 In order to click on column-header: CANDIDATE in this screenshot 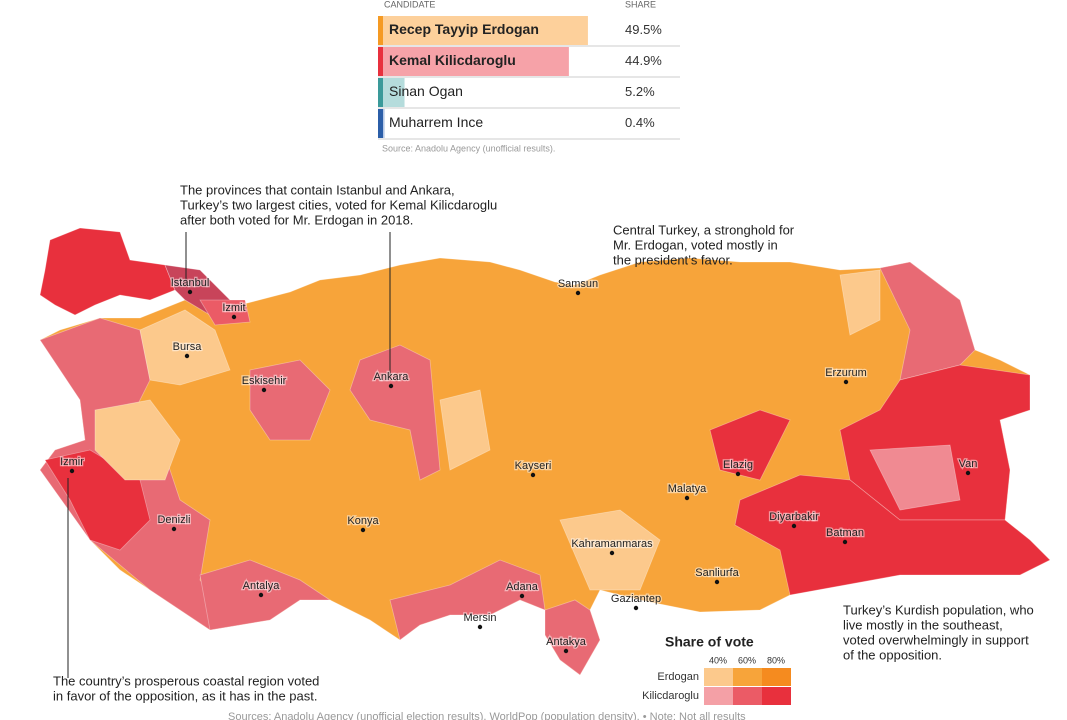, I will do `click(409, 4)`.